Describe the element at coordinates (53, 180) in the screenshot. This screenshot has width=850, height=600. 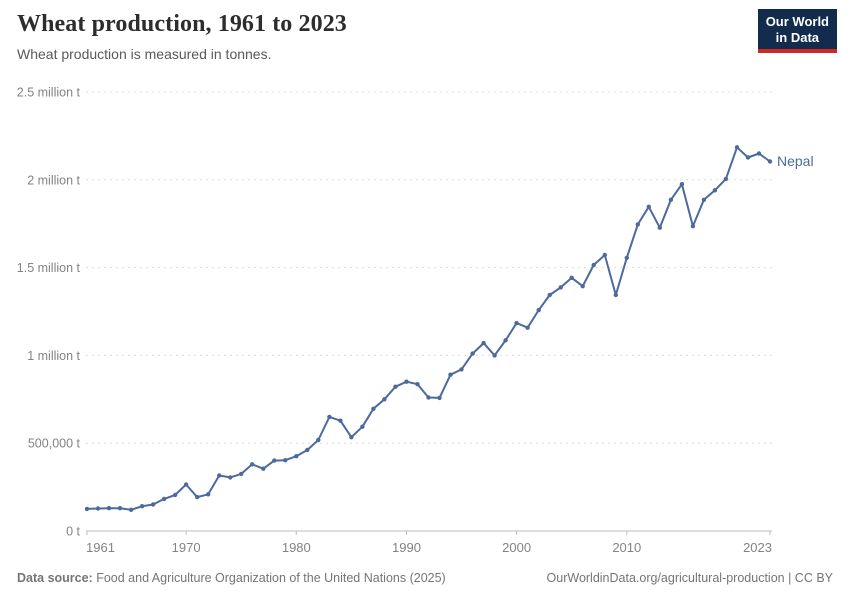
I see `y-axis-label: 2 million t` at that location.